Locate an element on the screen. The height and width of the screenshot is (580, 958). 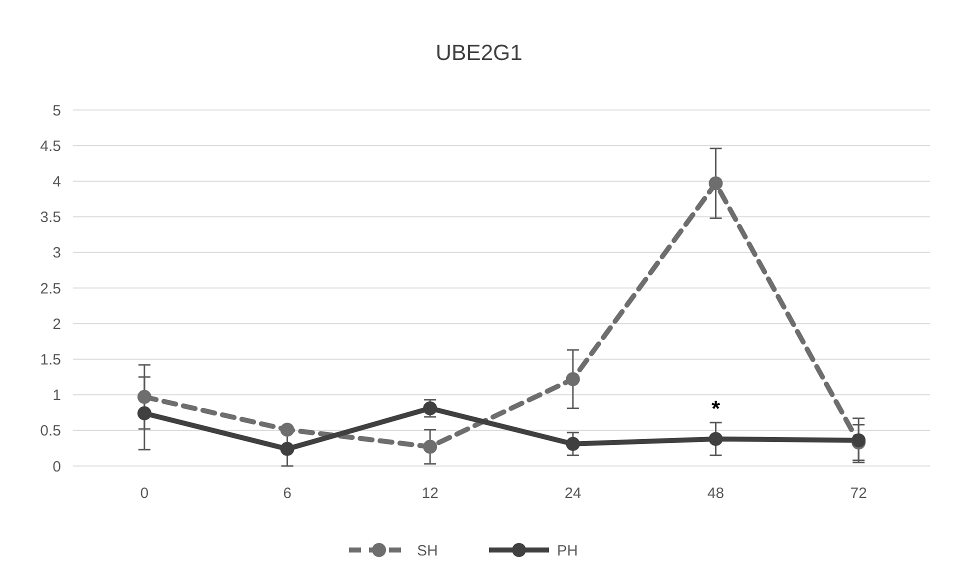
y-tick-label: 4 is located at coordinates (56, 181).